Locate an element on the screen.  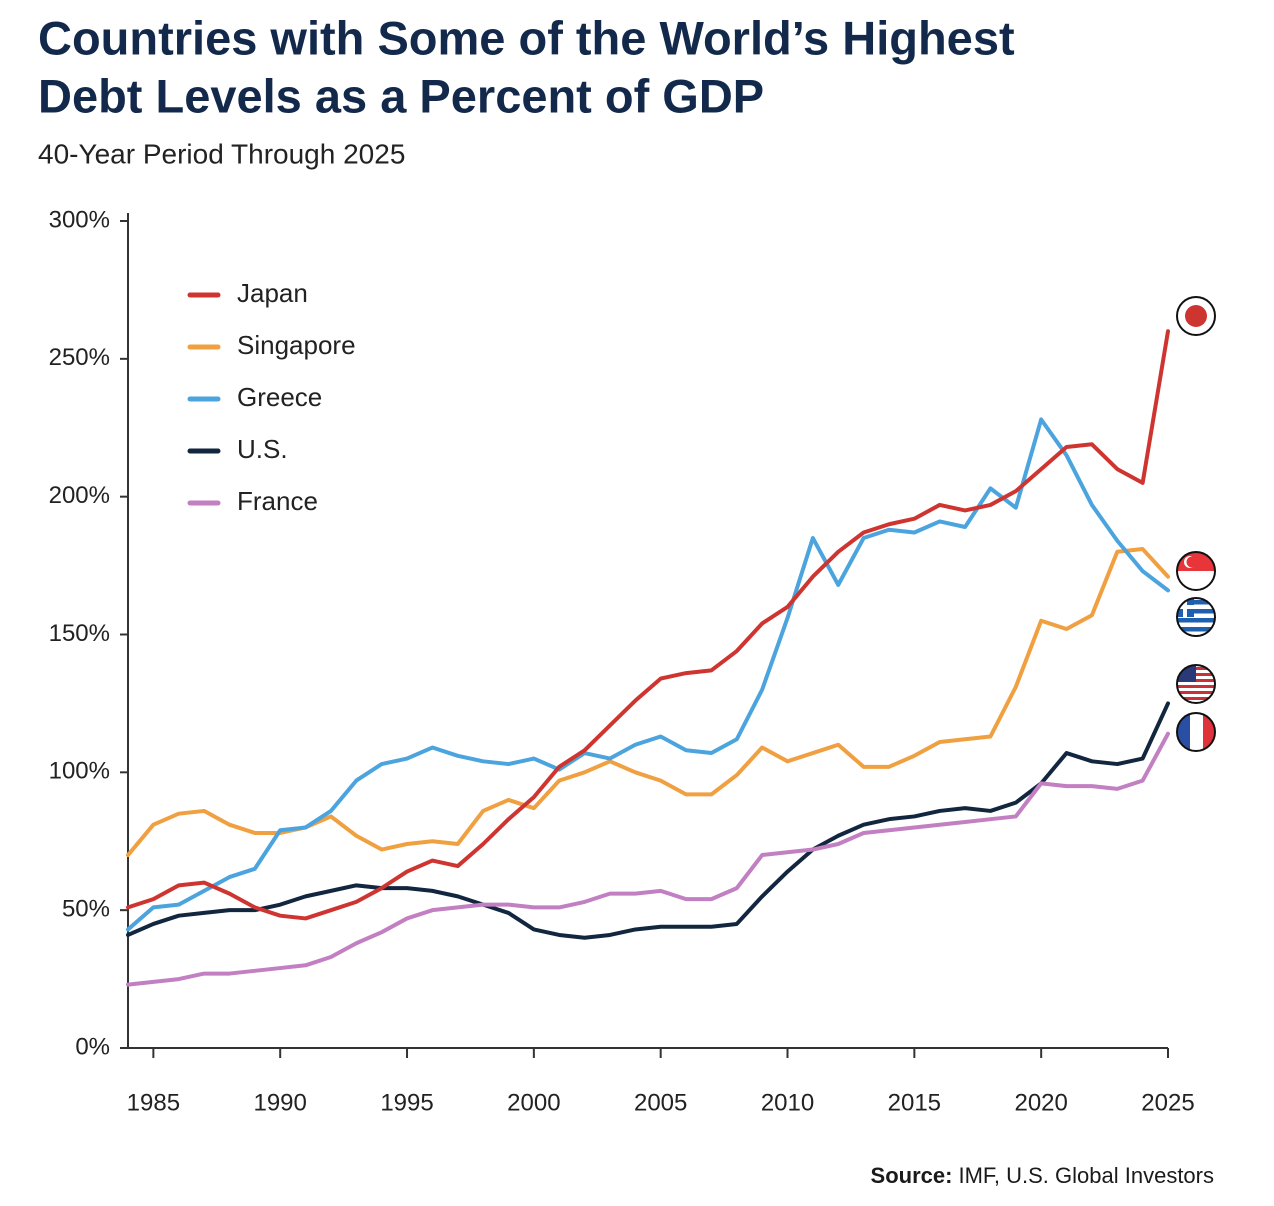
source: Source: IMF, U.S. Global Investors is located at coordinates (1042, 1175).